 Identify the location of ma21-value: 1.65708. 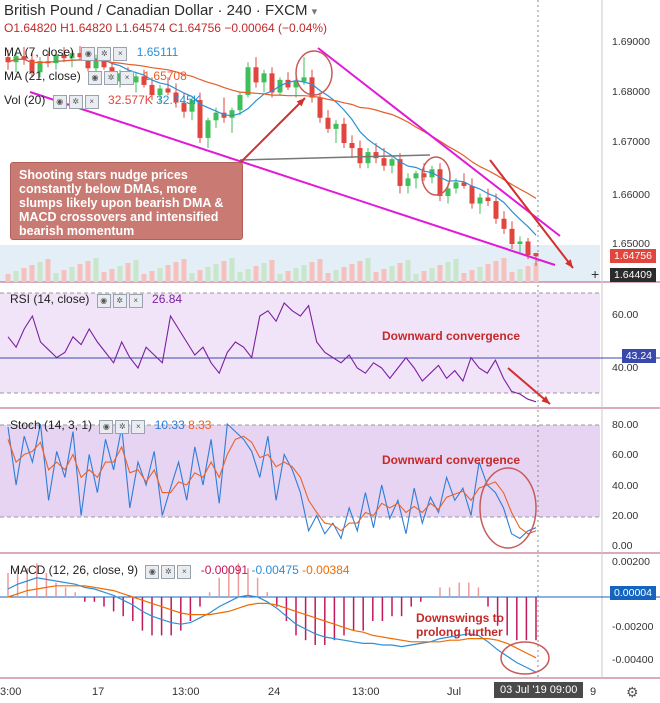
(165, 76).